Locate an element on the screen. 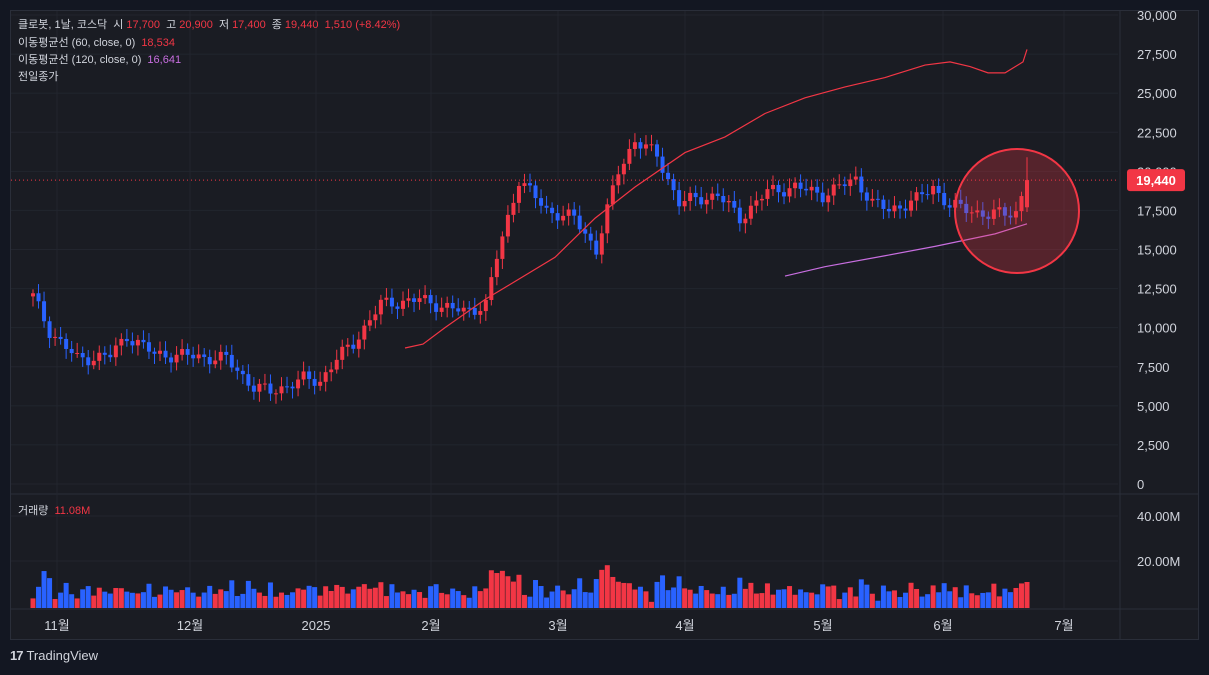 The image size is (1209, 675). x-tick-label: 4월 is located at coordinates (684, 625).